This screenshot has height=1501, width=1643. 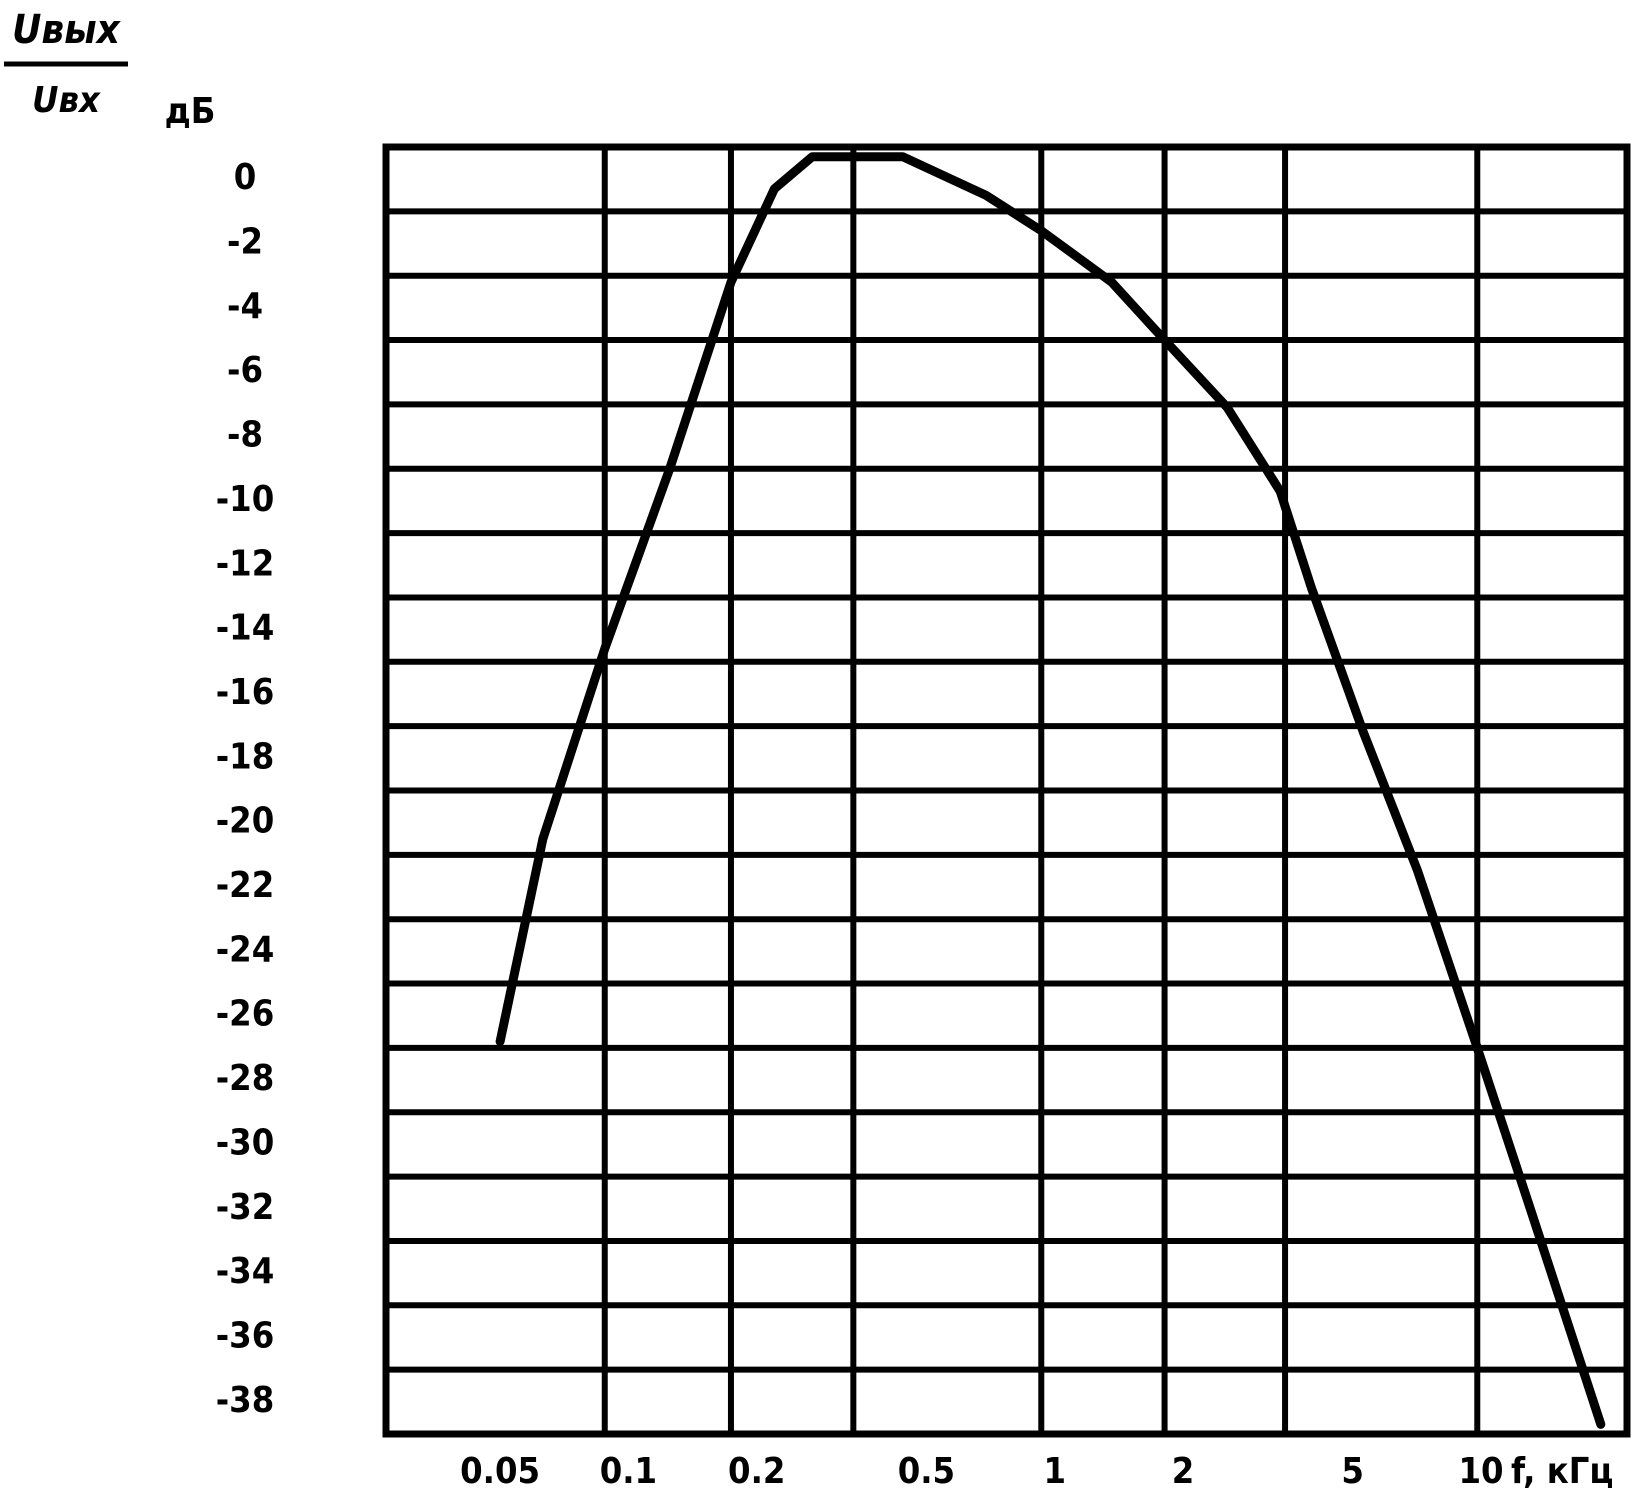 I want to click on y-tick-label: -24, so click(x=245, y=949).